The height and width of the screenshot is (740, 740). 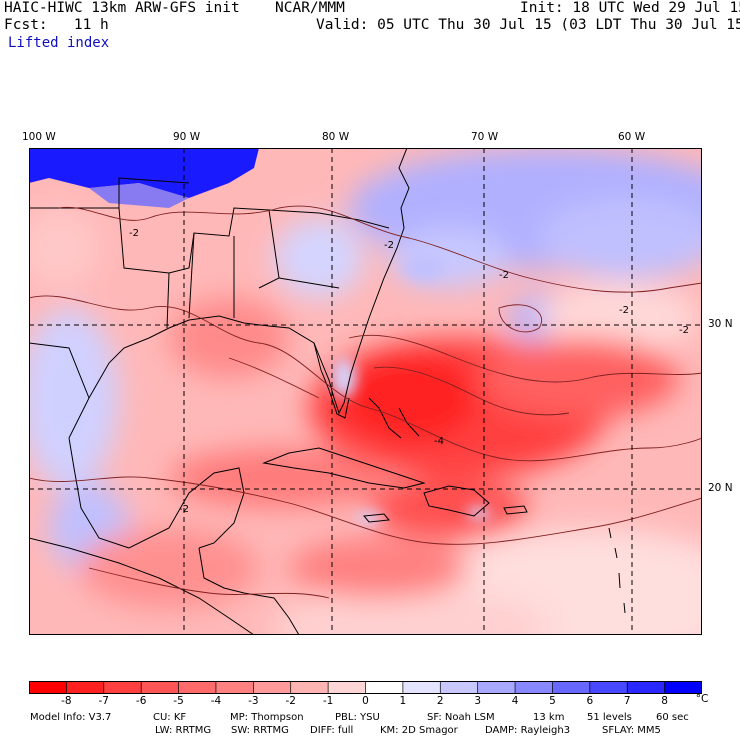 I want to click on cumulus-scheme: CU: KF, so click(x=170, y=717).